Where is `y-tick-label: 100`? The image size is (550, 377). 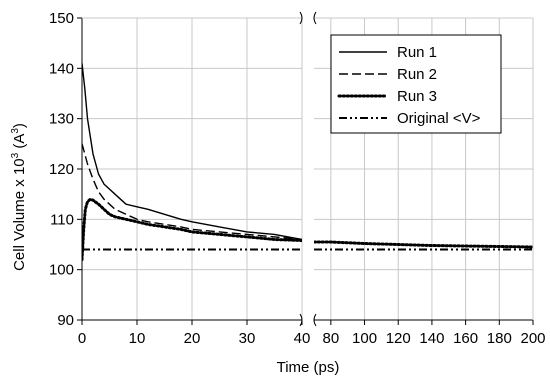
y-tick-label: 100 is located at coordinates (61, 270).